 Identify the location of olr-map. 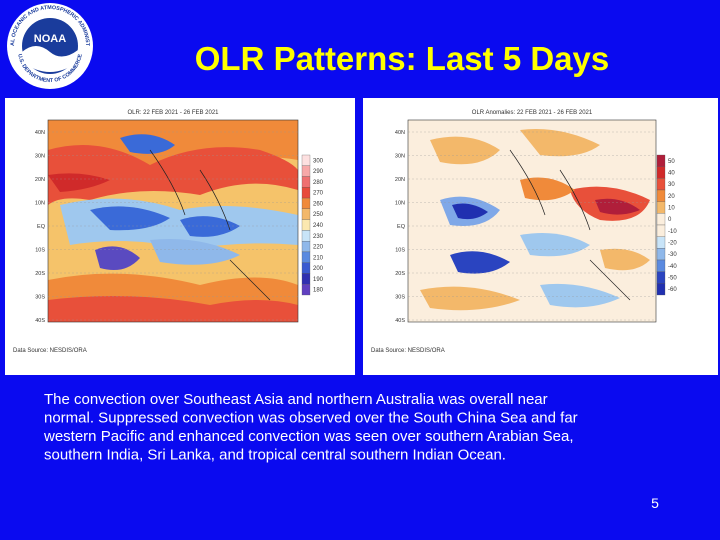
(173, 221).